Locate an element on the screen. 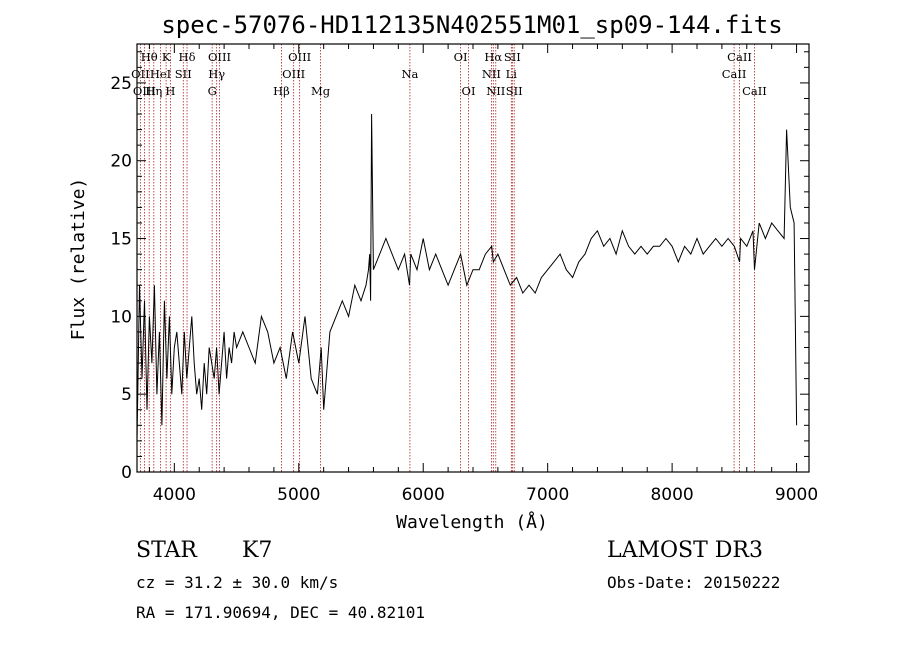 The image size is (900, 649). y-tick-label: 0 is located at coordinates (126, 473).